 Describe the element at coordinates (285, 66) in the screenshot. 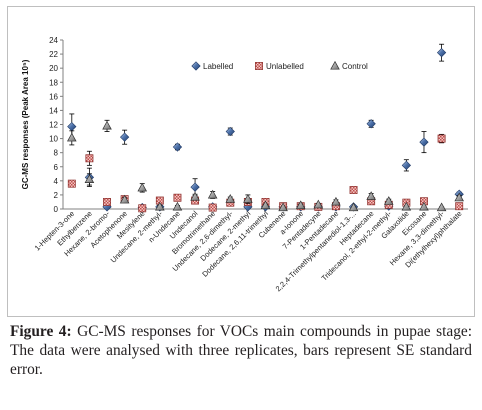

I see `legend-label-unlabelled: Unlabelled` at that location.